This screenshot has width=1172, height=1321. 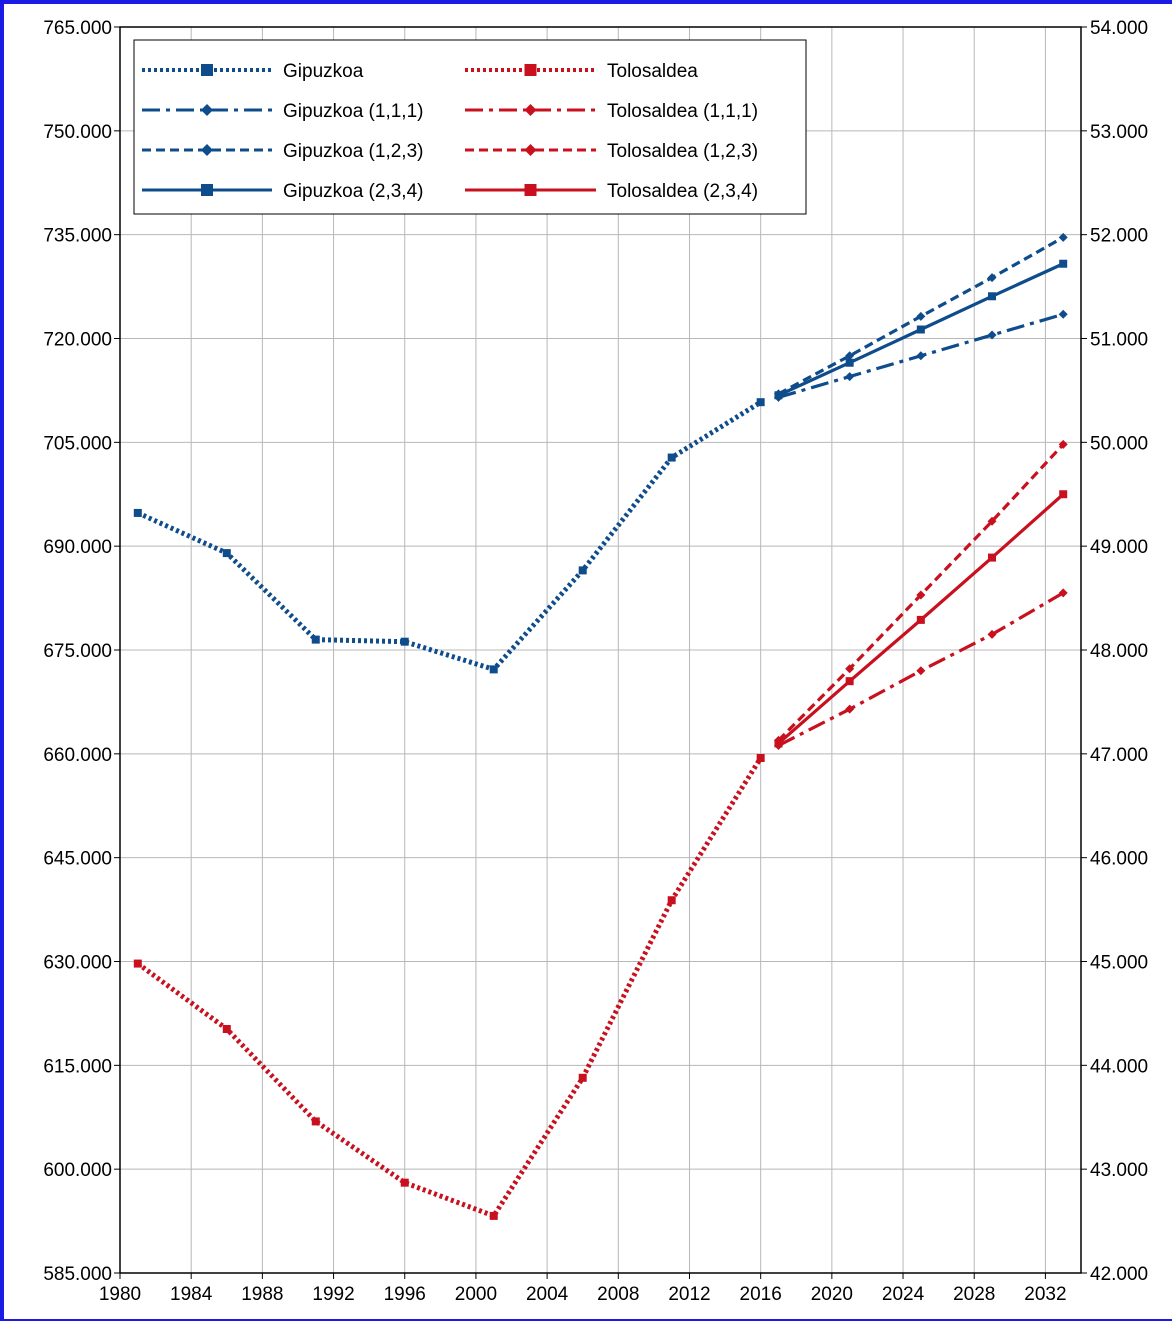 I want to click on x-tick-label: 1984, so click(x=191, y=1294).